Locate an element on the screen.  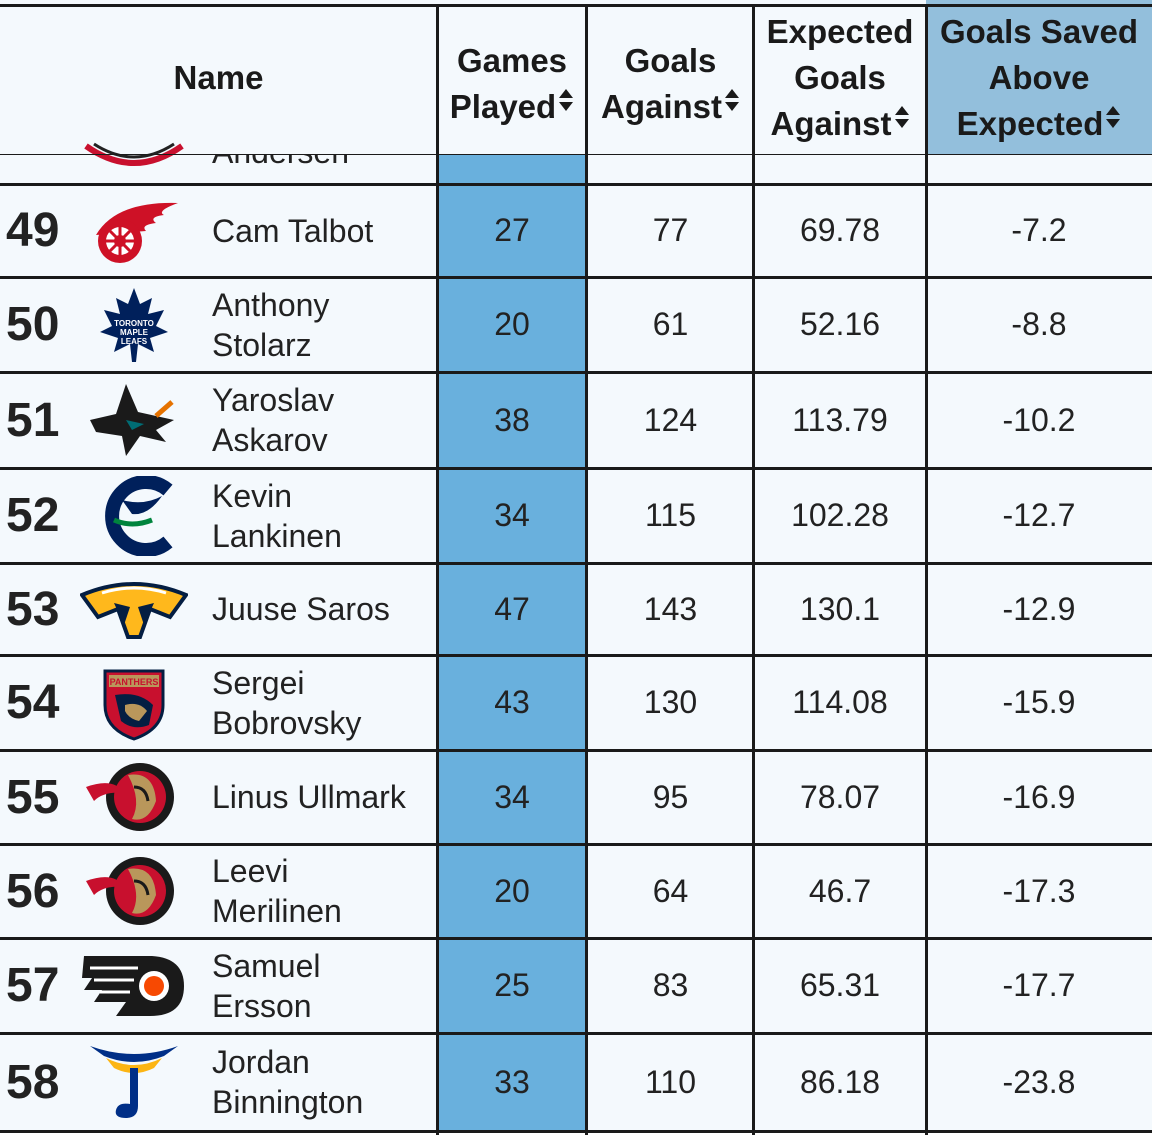
player-name: Yaroslav Askarov is located at coordinates (324, 420).